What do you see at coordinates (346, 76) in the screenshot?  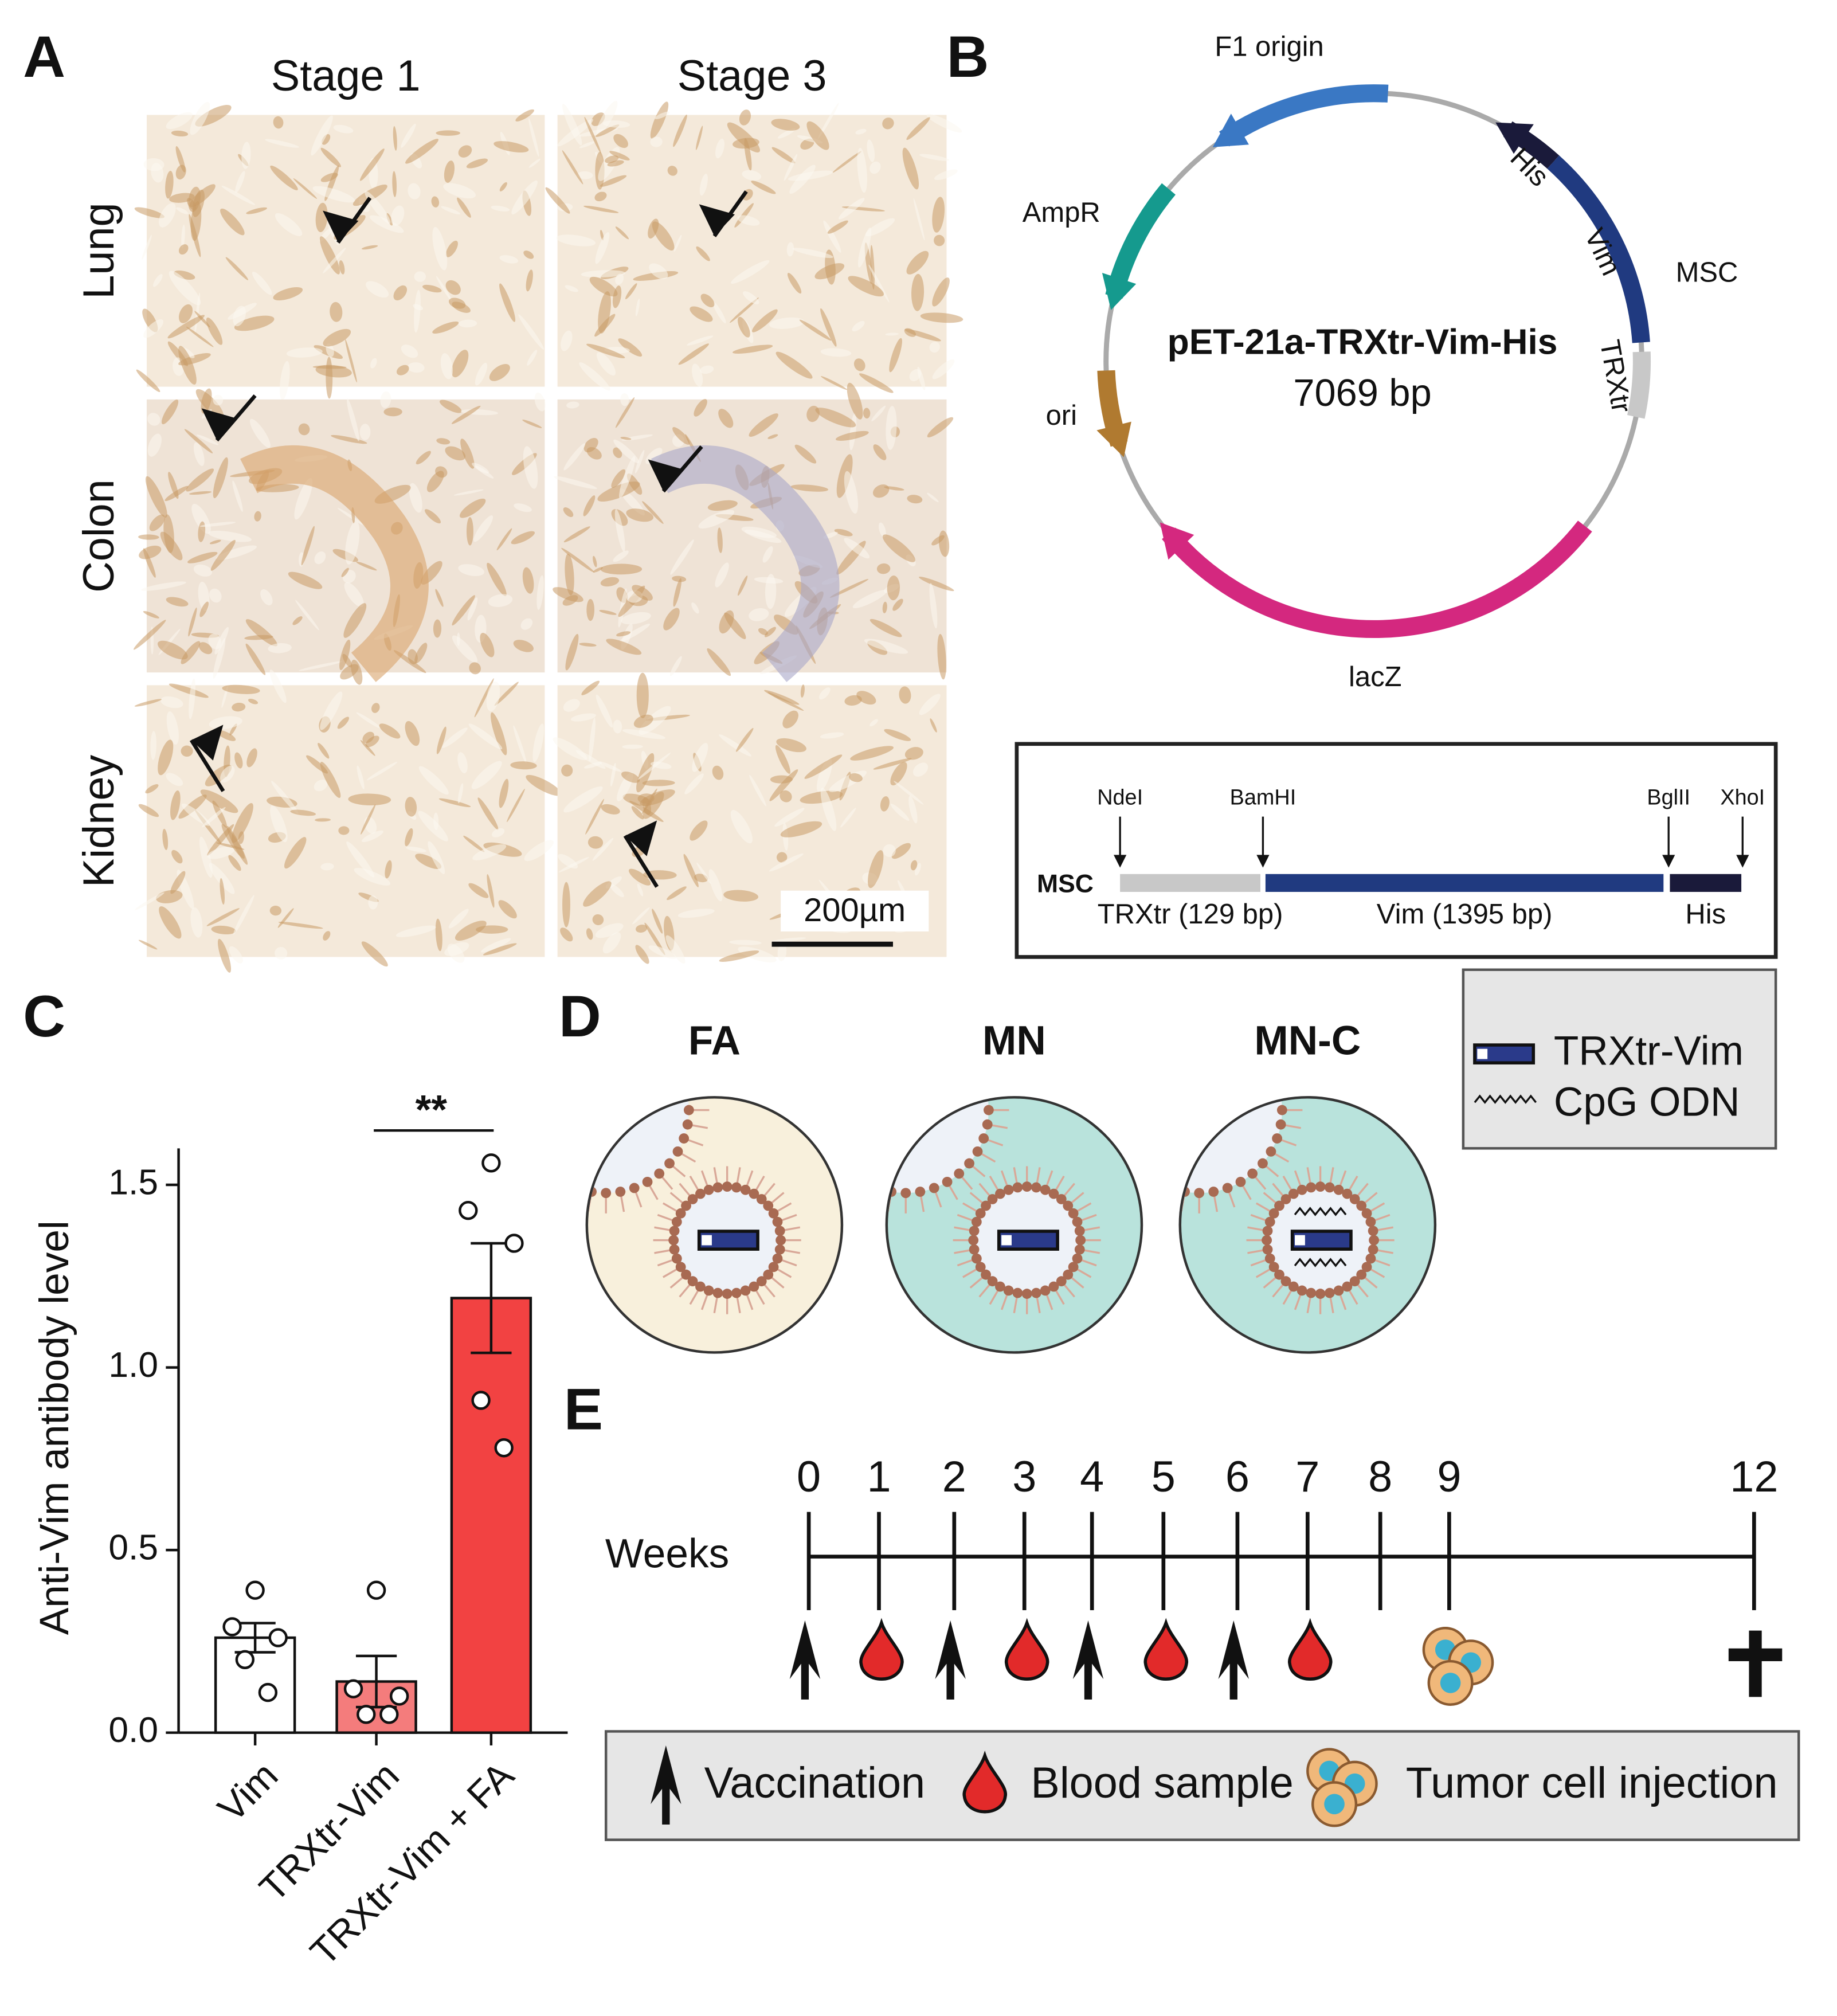 I see `label: Stage 1` at bounding box center [346, 76].